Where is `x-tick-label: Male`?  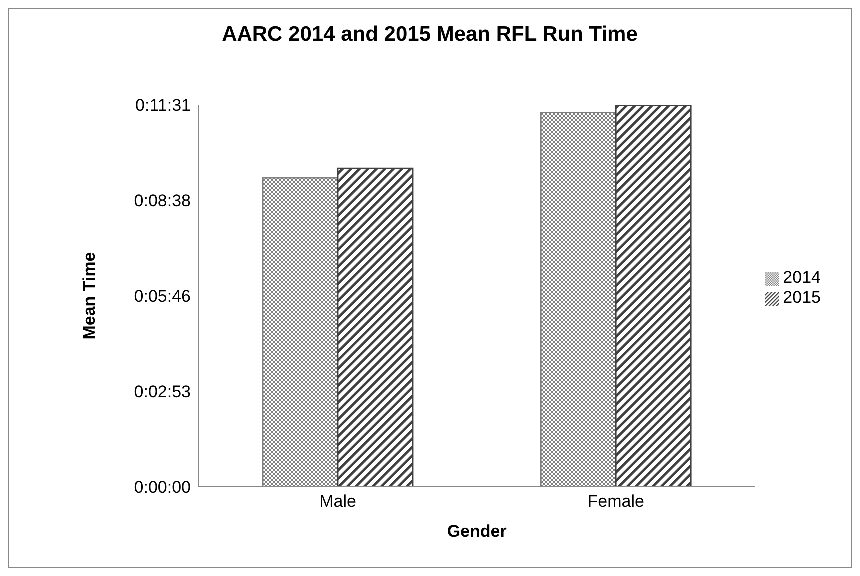 x-tick-label: Male is located at coordinates (338, 502).